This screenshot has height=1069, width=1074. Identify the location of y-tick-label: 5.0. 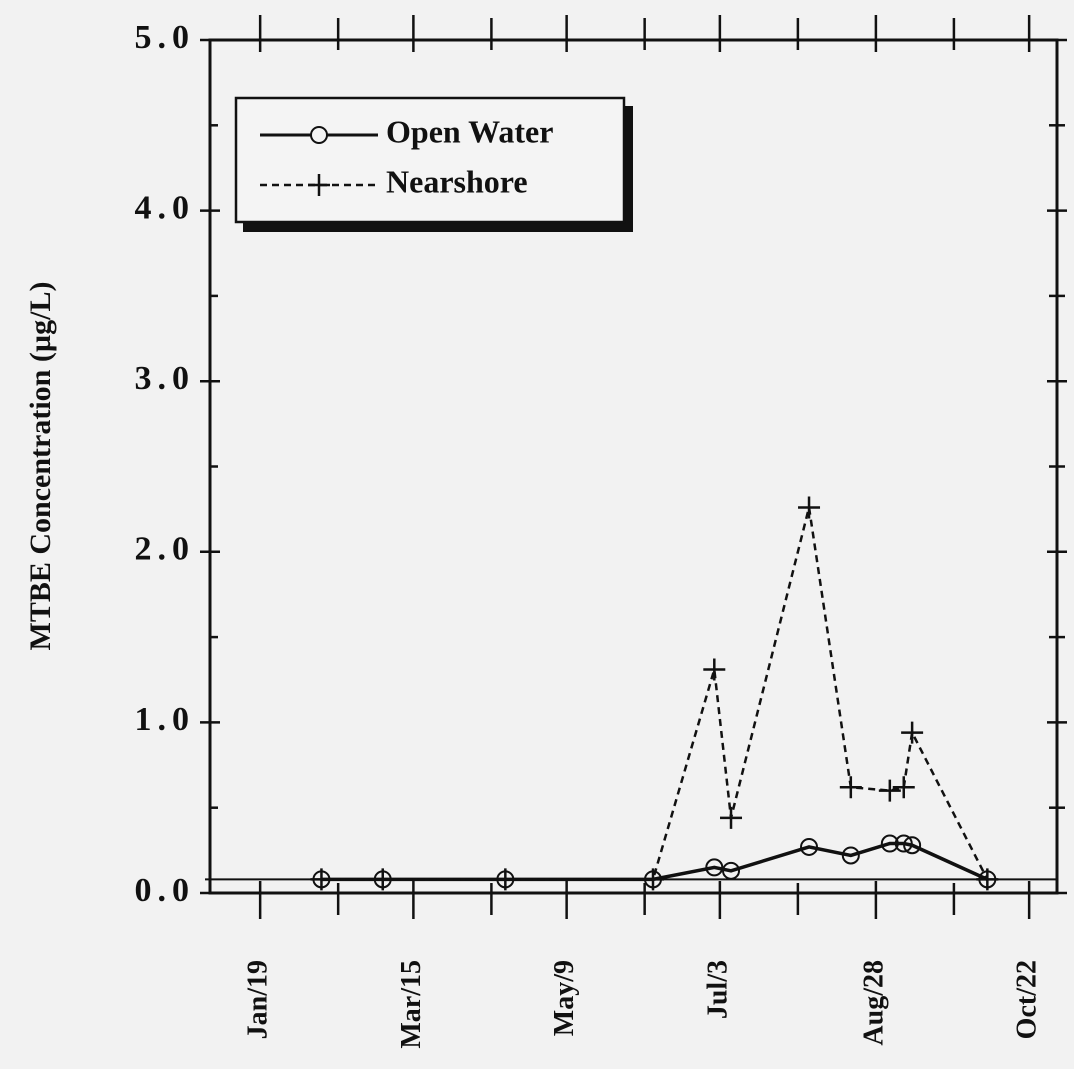
(165, 37).